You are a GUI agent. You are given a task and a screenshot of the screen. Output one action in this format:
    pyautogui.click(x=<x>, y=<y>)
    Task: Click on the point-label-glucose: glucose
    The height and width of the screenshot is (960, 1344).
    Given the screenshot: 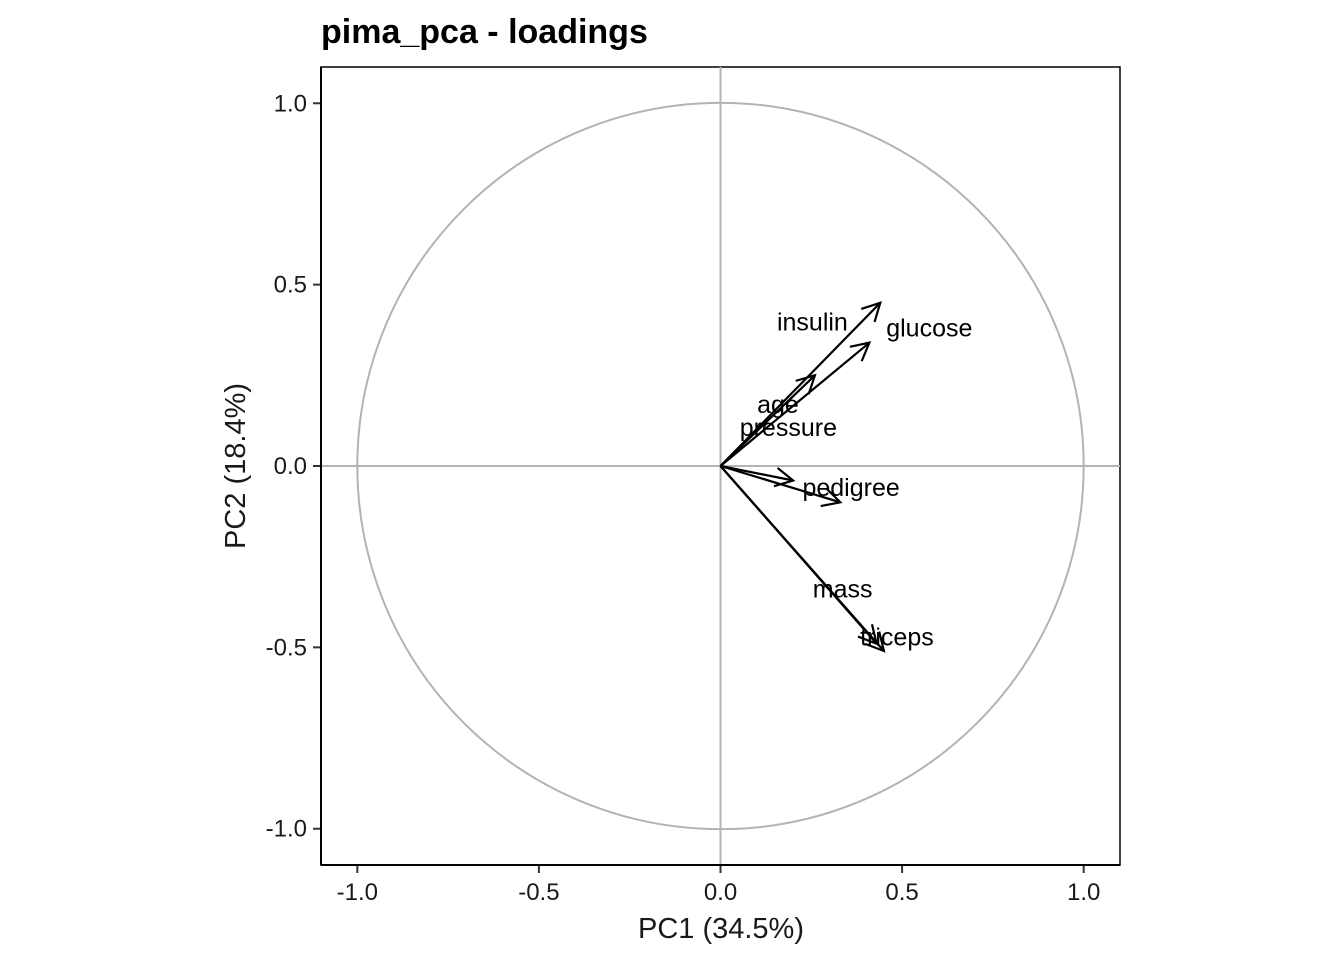 What is the action you would take?
    pyautogui.click(x=929, y=328)
    